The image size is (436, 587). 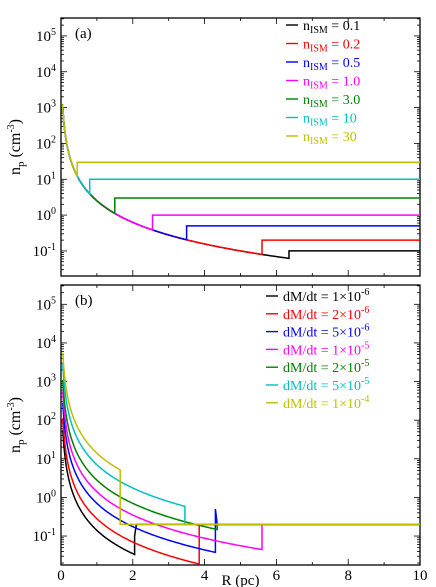 I want to click on legend-entry: dM/dt = 1×10-4, so click(x=326, y=403).